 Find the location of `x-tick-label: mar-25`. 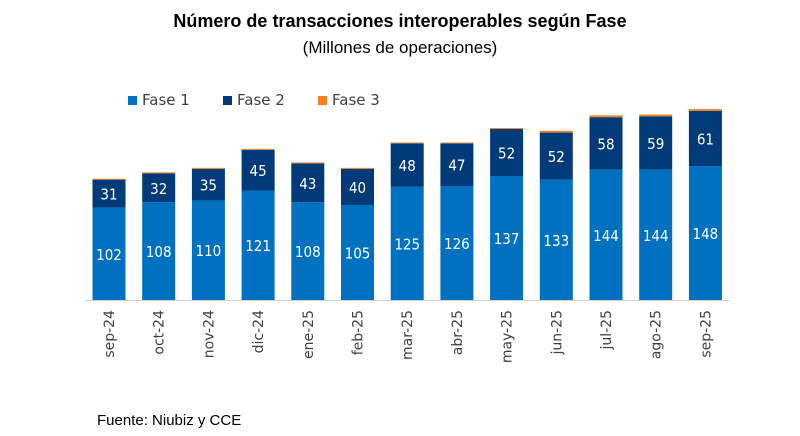

x-tick-label: mar-25 is located at coordinates (408, 335).